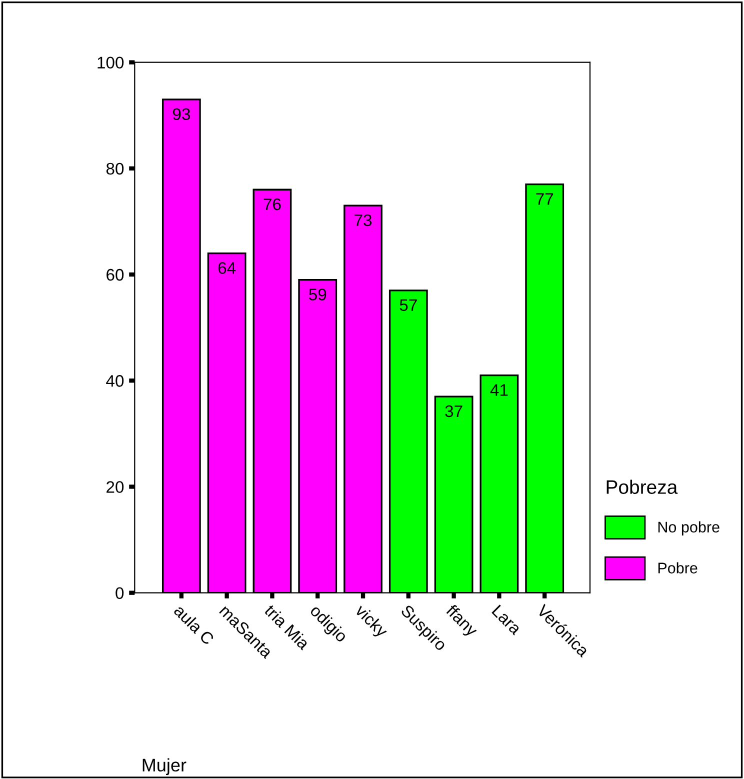 Image resolution: width=744 pixels, height=779 pixels. I want to click on y-tick-label: 20, so click(115, 487).